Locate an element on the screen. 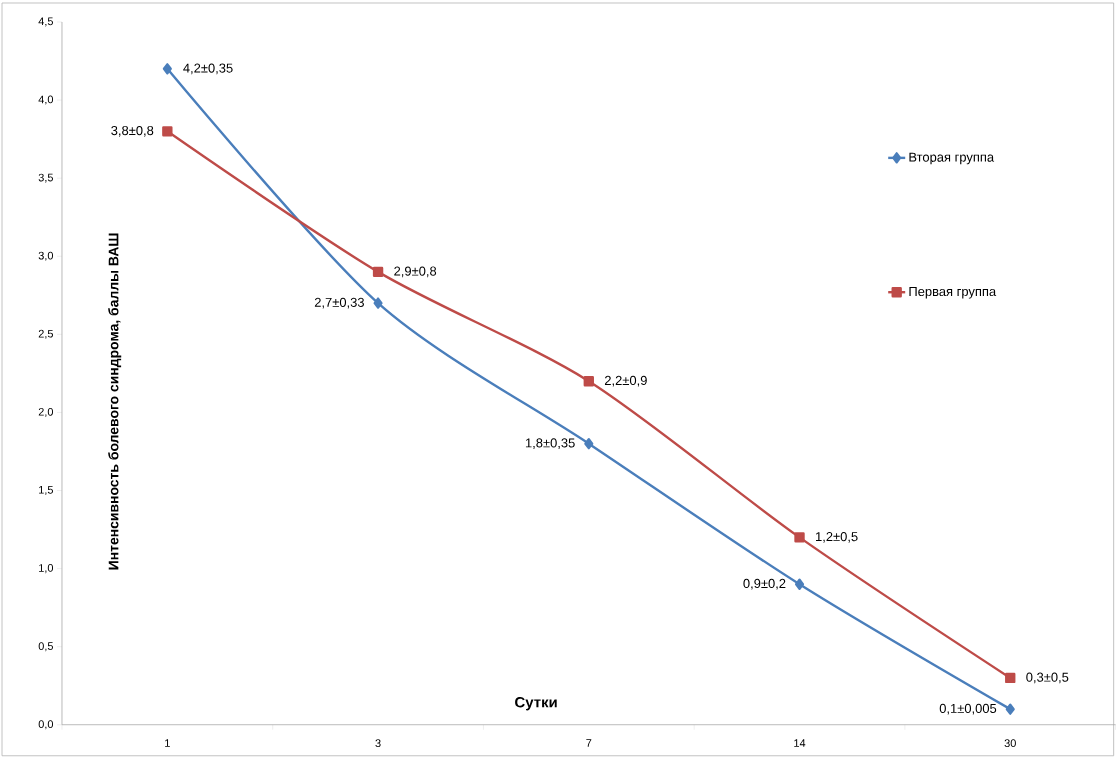 This screenshot has height=758, width=1116. legend-label: Первая группа is located at coordinates (953, 293).